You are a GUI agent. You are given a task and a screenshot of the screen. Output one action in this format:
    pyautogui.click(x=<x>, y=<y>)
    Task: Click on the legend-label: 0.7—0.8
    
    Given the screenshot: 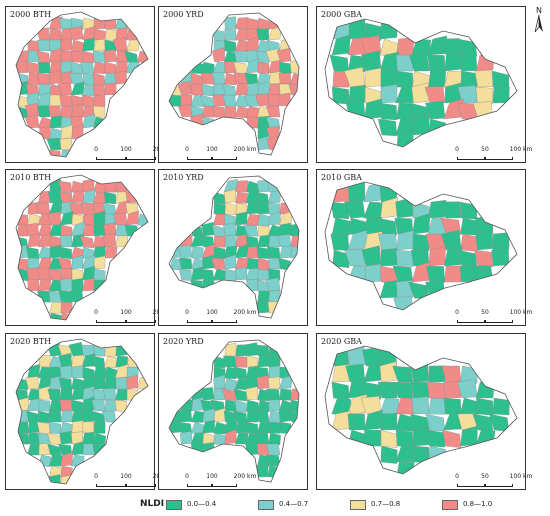 What is the action you would take?
    pyautogui.click(x=386, y=504)
    